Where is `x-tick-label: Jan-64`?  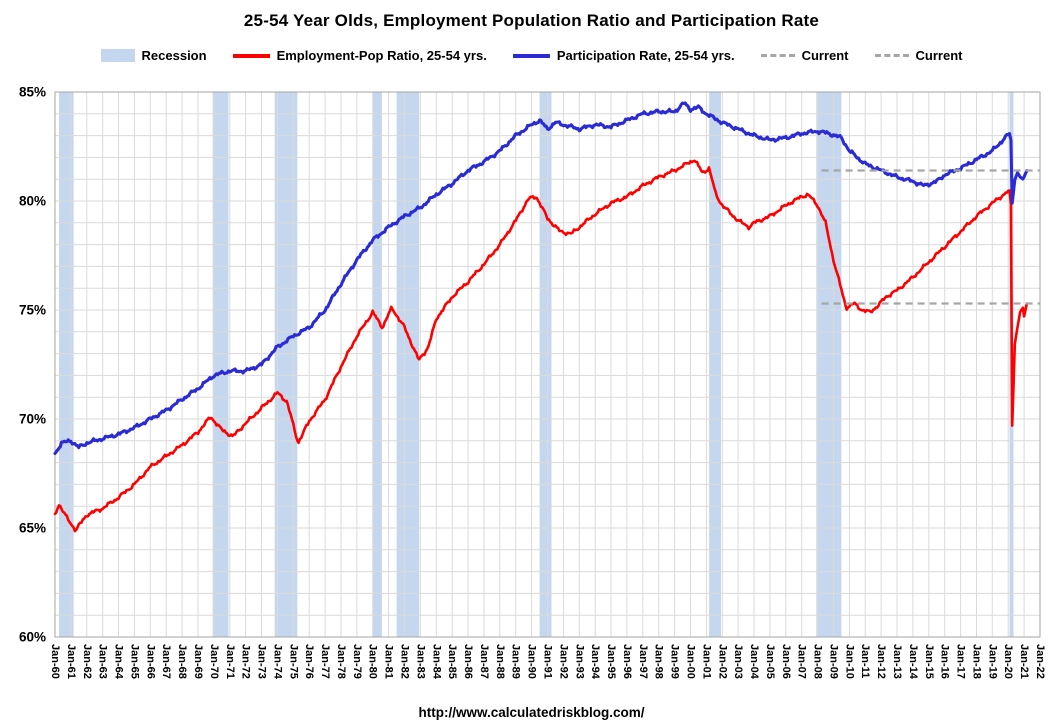
x-tick-label: Jan-64 is located at coordinates (119, 662).